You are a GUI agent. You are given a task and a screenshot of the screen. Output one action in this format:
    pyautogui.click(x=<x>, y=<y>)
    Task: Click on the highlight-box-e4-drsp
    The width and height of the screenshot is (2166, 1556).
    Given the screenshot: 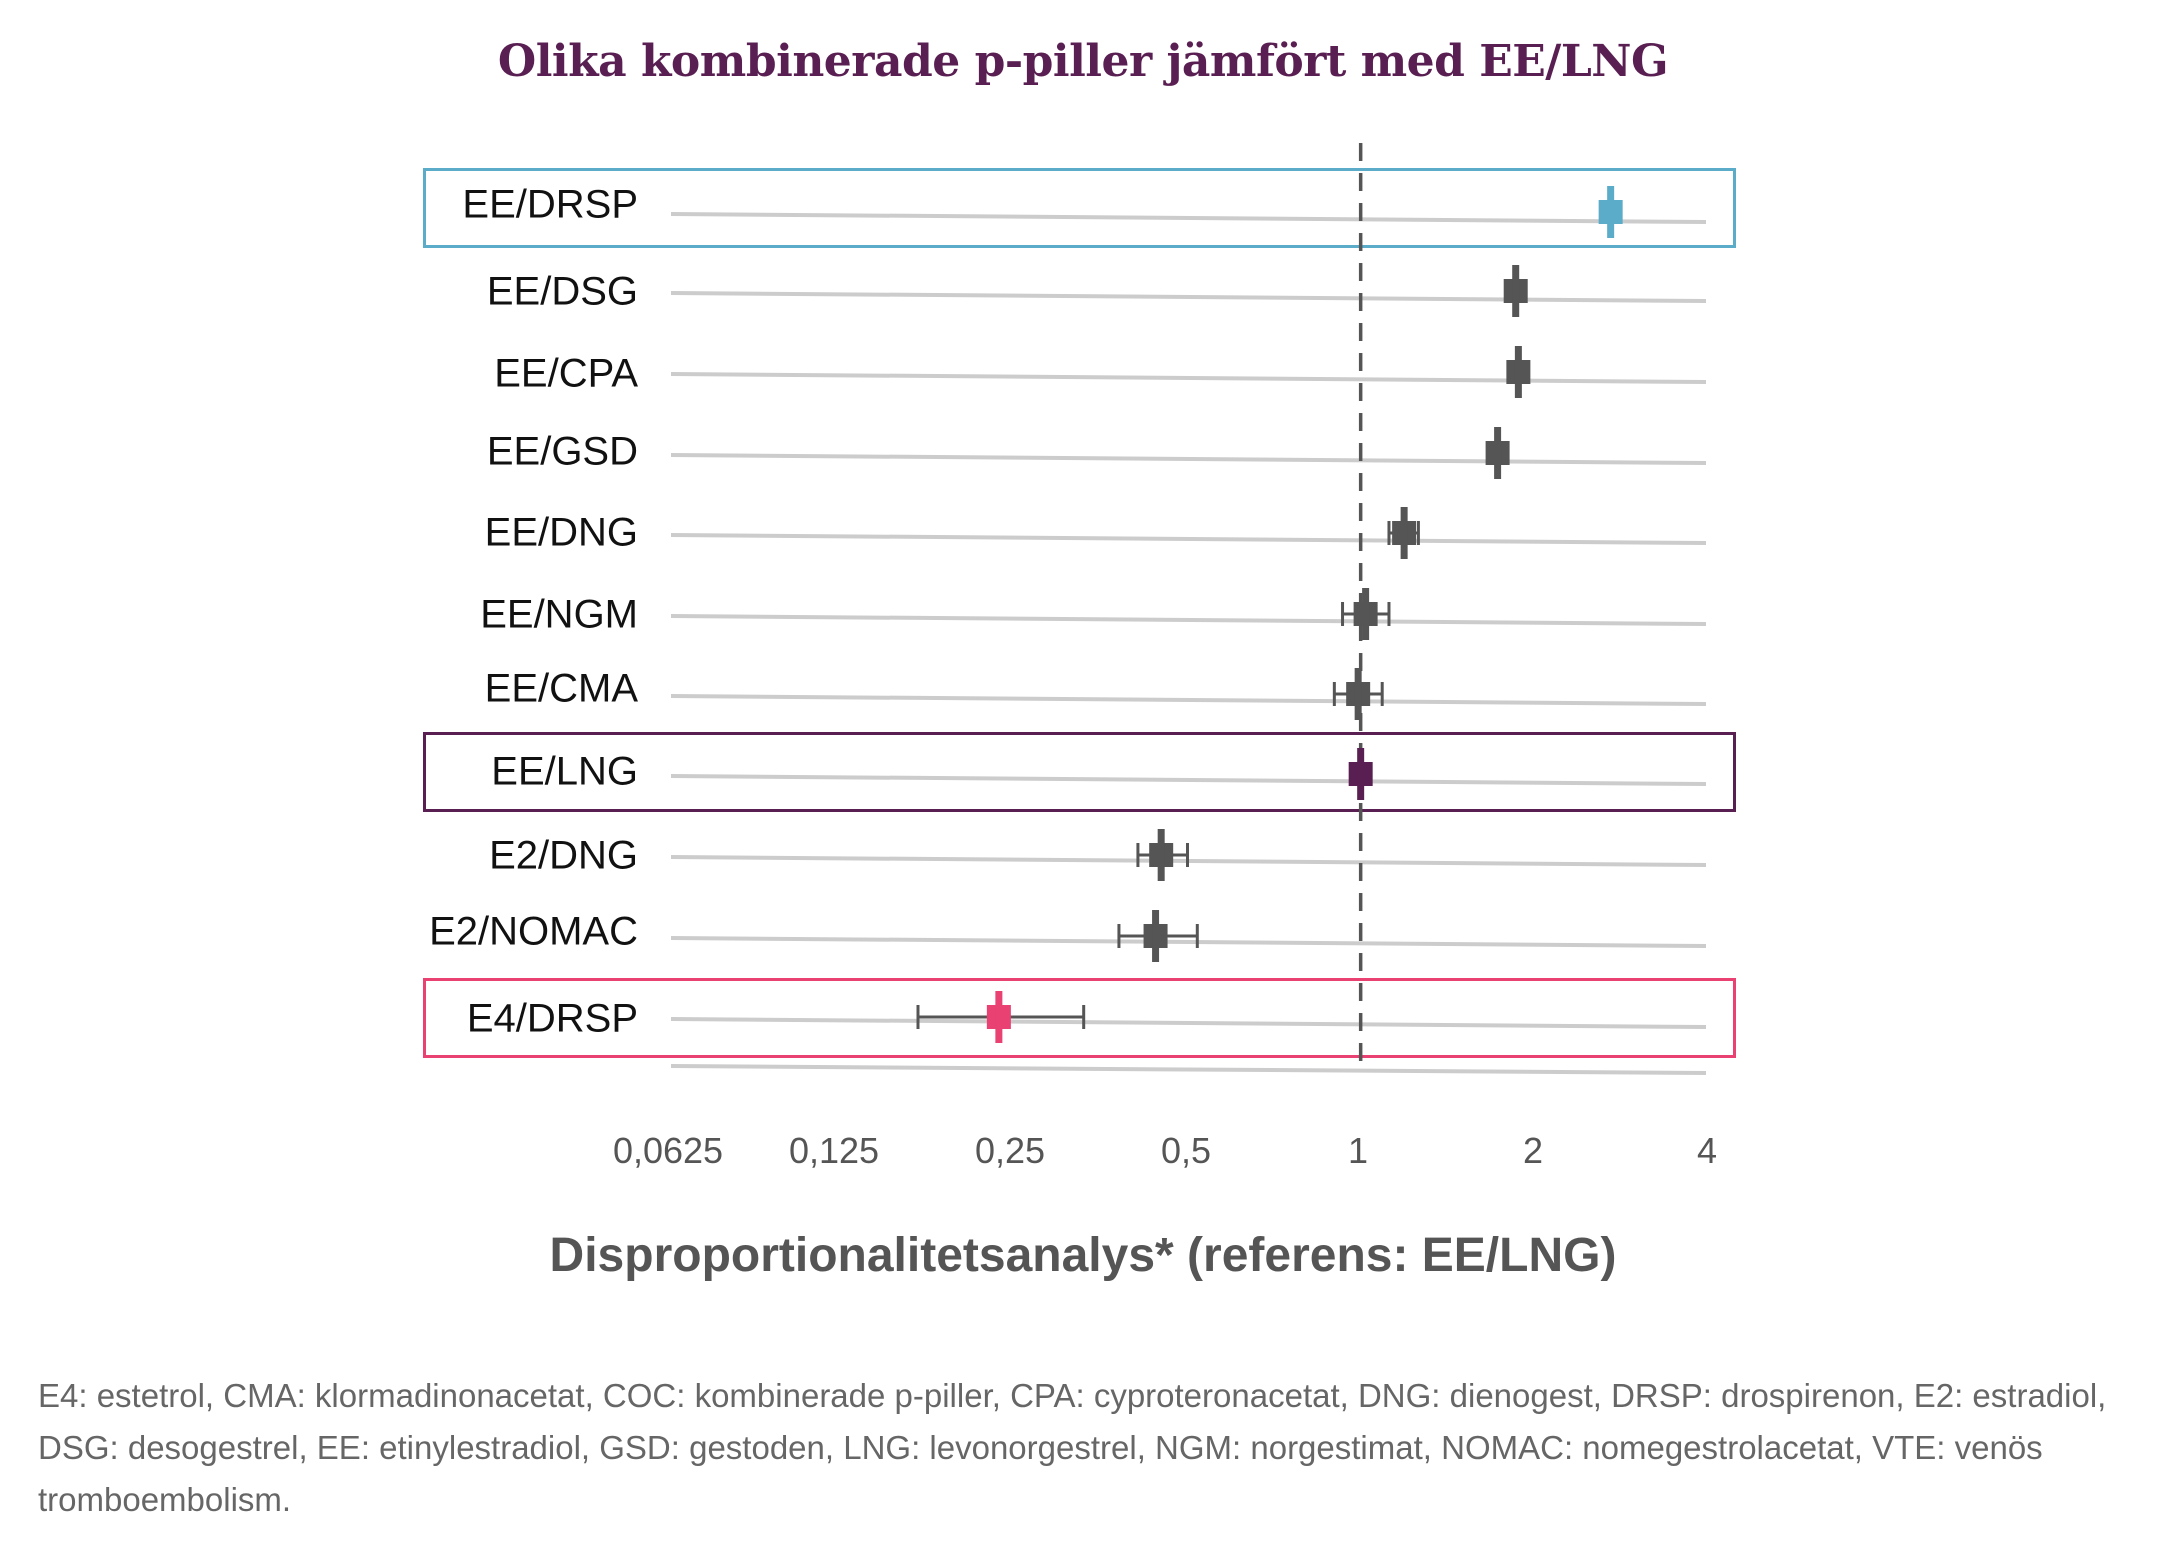 What is the action you would take?
    pyautogui.click(x=1079, y=1018)
    